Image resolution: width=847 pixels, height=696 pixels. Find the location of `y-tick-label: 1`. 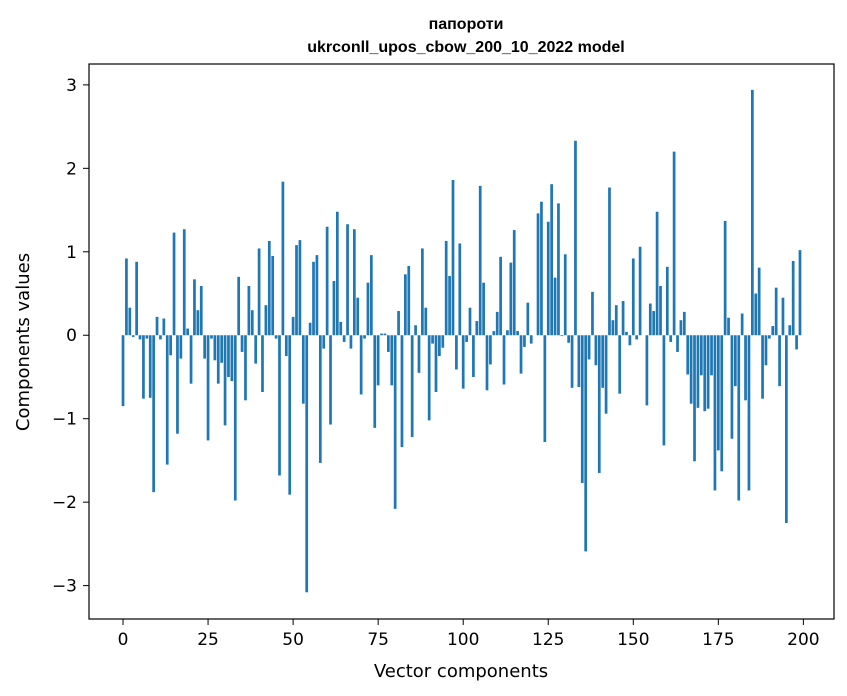

y-tick-label: 1 is located at coordinates (71, 253).